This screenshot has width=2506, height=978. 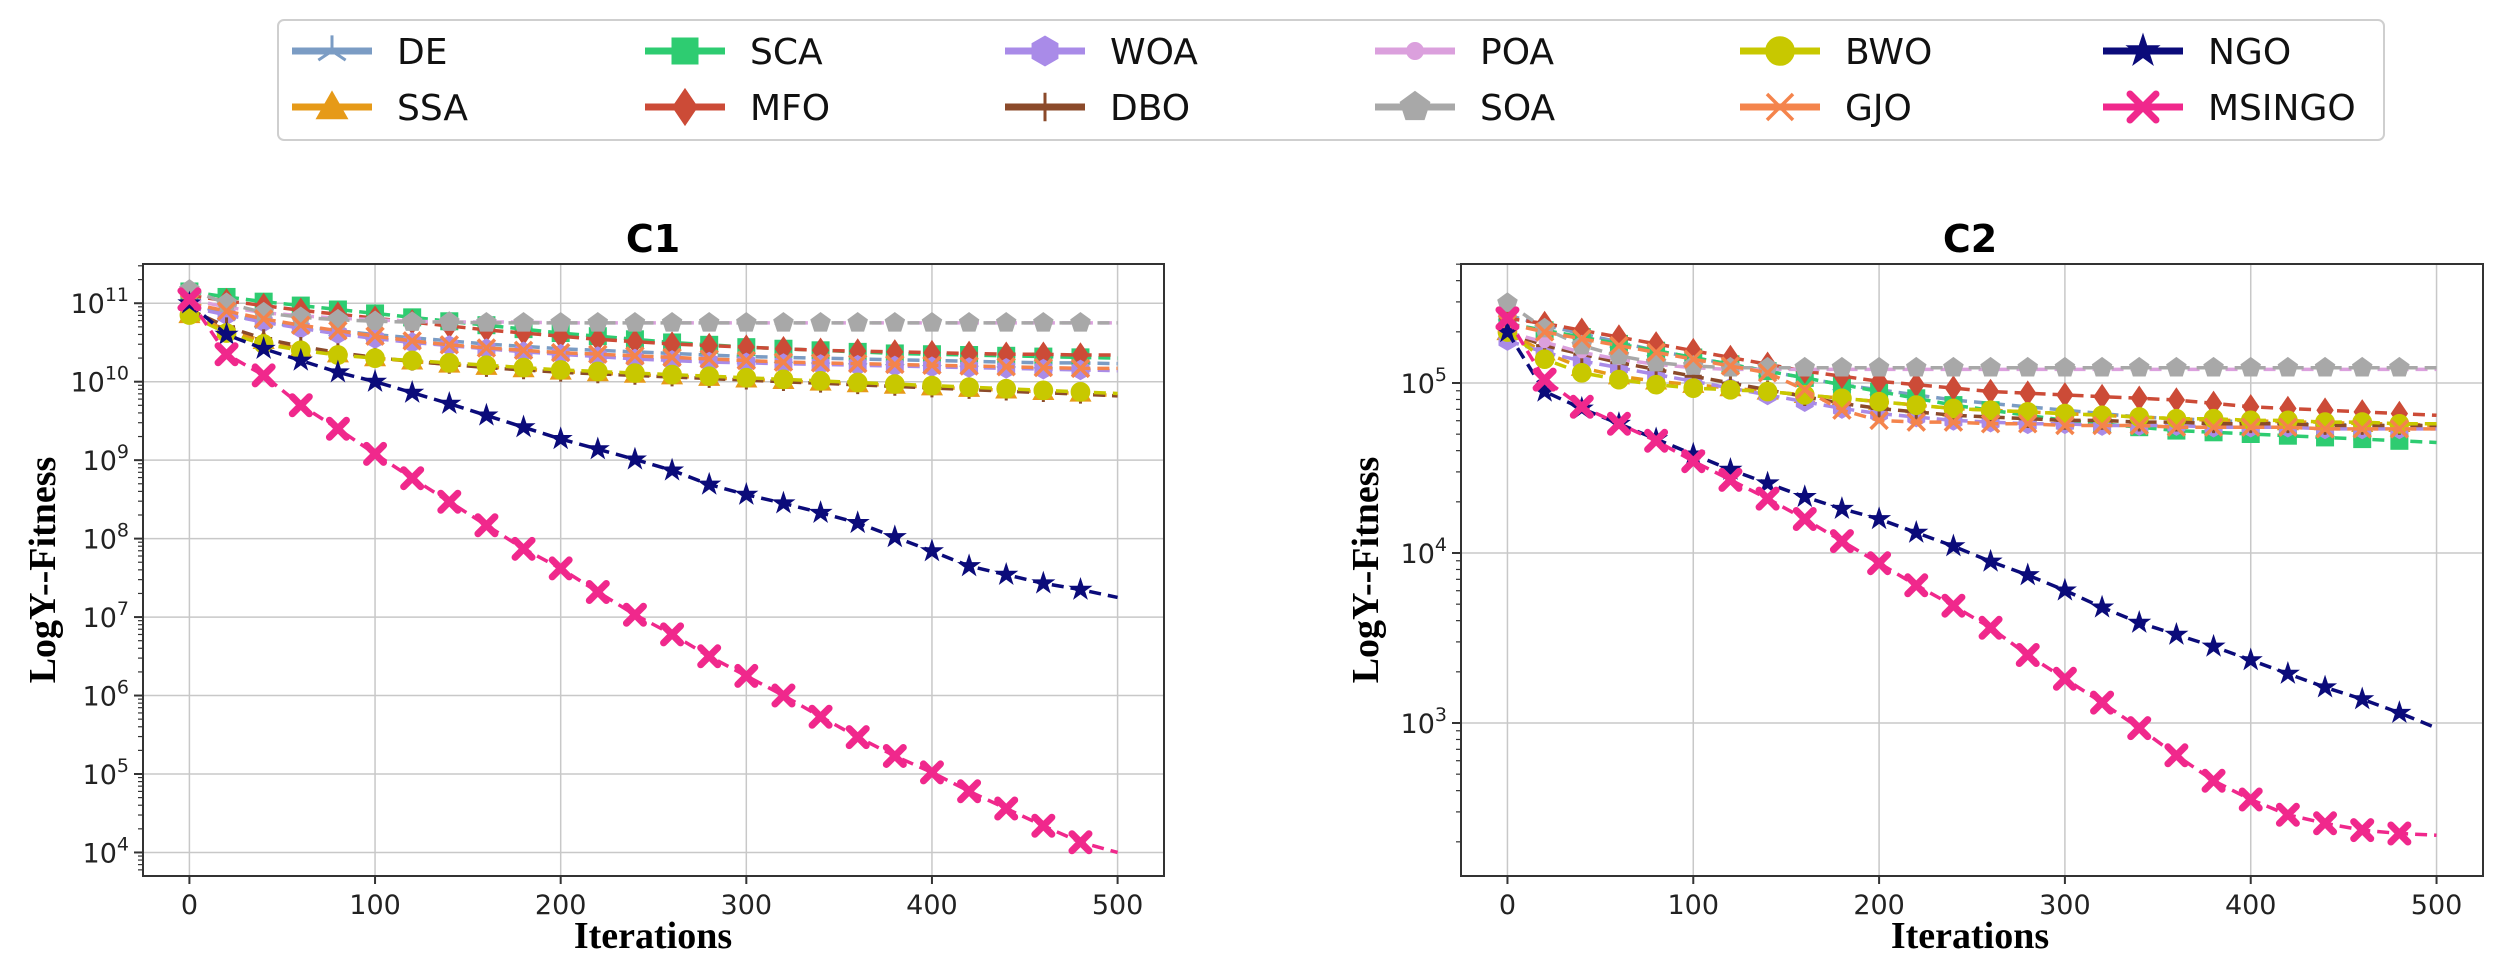 What do you see at coordinates (1888, 52) in the screenshot?
I see `legend-label: BWO` at bounding box center [1888, 52].